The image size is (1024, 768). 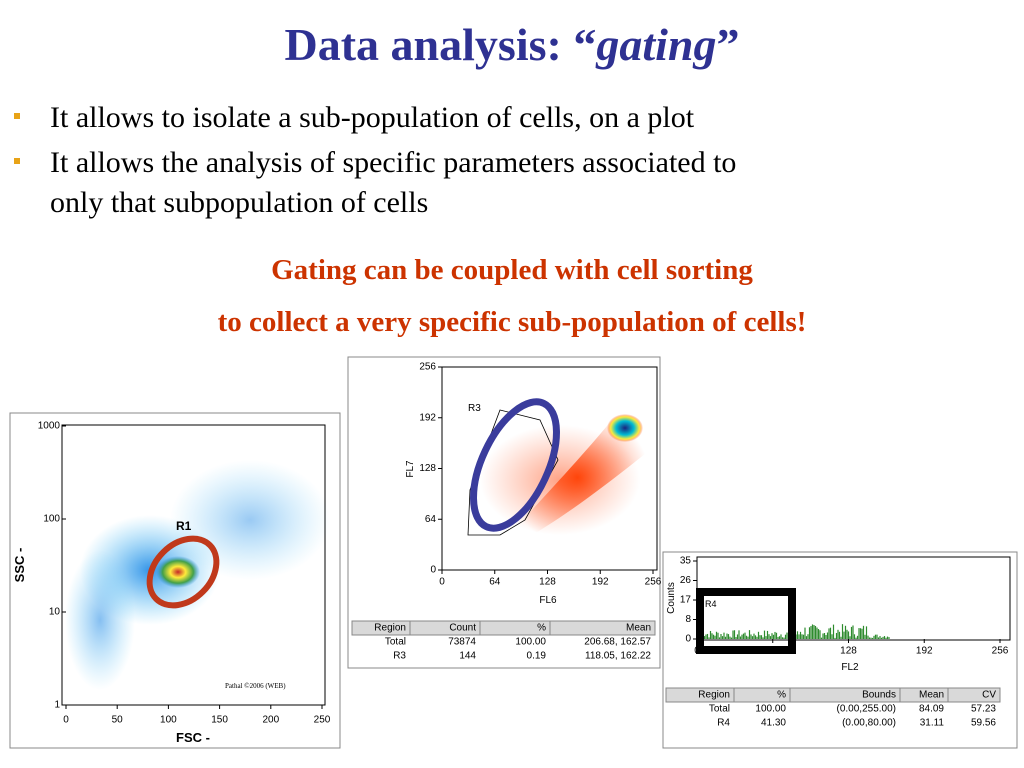 What do you see at coordinates (168, 720) in the screenshot?
I see `x-tick-label: 100` at bounding box center [168, 720].